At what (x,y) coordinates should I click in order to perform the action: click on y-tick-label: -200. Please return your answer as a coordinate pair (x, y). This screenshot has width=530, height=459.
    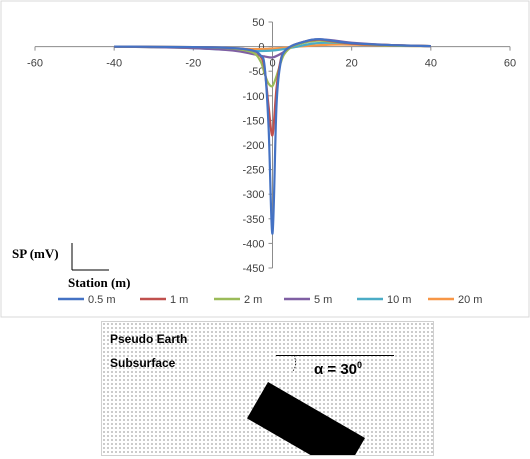
    Looking at the image, I should click on (253, 146).